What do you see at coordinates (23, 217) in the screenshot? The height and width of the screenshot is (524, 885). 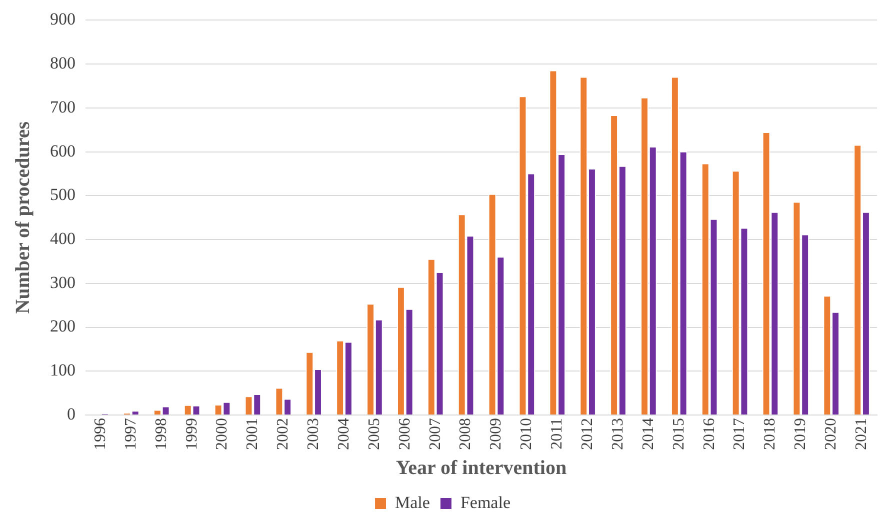 I see `y-axis-title: Number of procedures` at bounding box center [23, 217].